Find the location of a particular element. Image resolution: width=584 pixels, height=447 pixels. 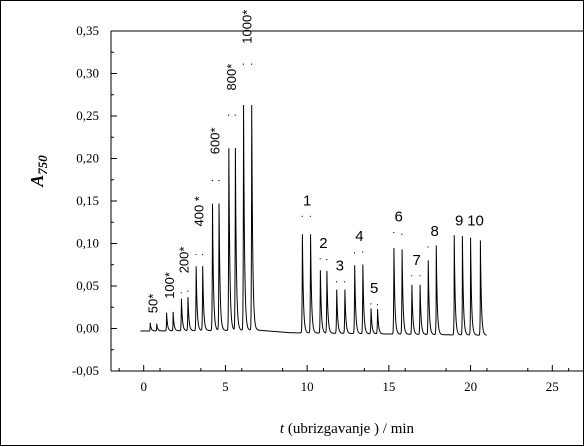

x-axis-title: t (ubrizgavanje ) / min is located at coordinates (347, 429).